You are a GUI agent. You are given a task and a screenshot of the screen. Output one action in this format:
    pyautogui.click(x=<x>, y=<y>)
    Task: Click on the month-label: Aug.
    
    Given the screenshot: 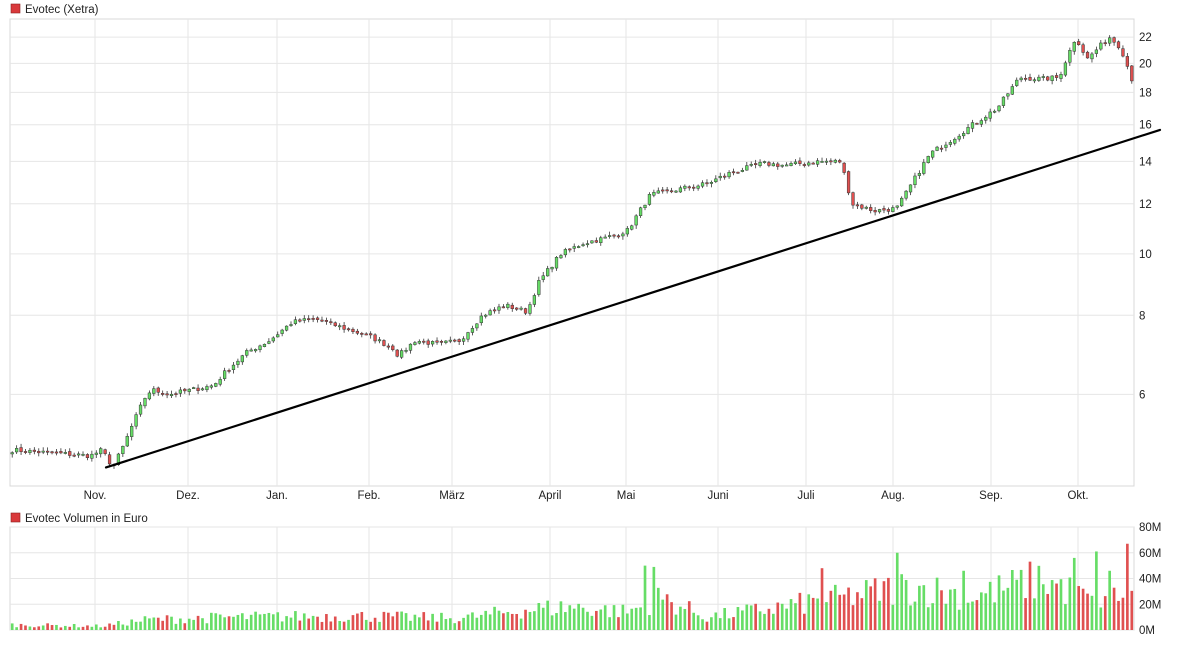 What is the action you would take?
    pyautogui.click(x=893, y=496)
    